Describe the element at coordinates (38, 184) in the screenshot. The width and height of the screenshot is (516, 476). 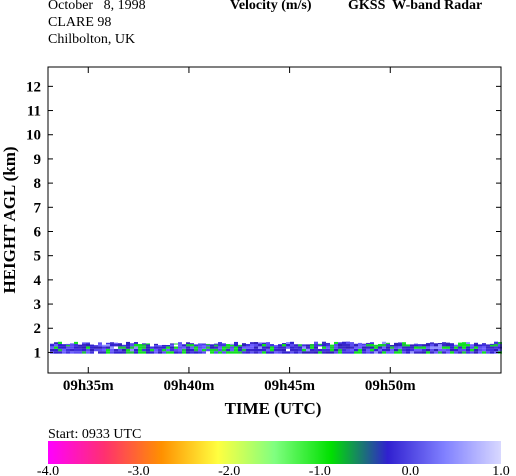
I see `y-tick-label: 8` at that location.